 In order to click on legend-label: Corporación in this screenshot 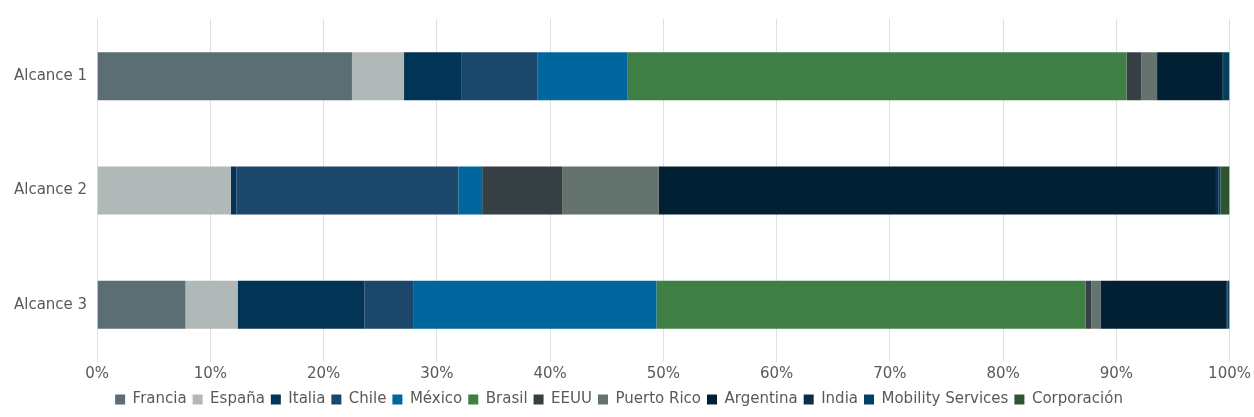, I will do `click(1077, 398)`.